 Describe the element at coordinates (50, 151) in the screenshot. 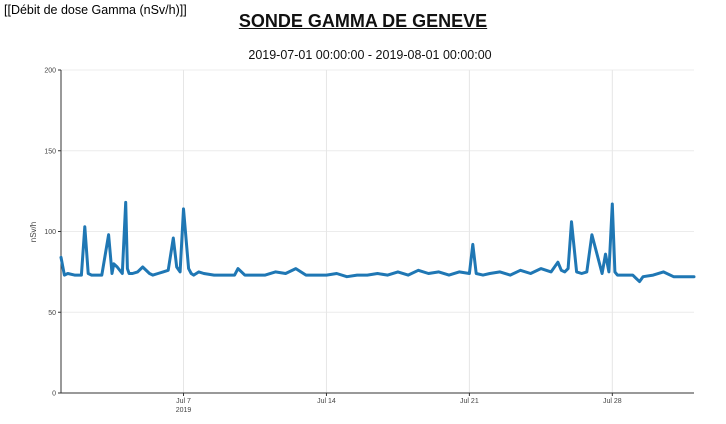

I see `y-tick-label: 150` at that location.